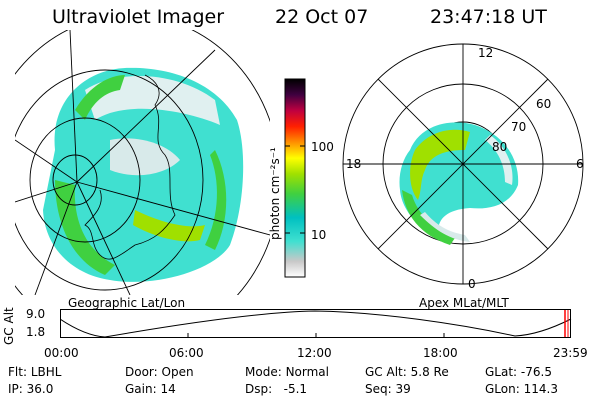 Image resolution: width=600 pixels, height=400 pixels. What do you see at coordinates (138, 17) in the screenshot?
I see `app-title: Ultraviolet Imager` at bounding box center [138, 17].